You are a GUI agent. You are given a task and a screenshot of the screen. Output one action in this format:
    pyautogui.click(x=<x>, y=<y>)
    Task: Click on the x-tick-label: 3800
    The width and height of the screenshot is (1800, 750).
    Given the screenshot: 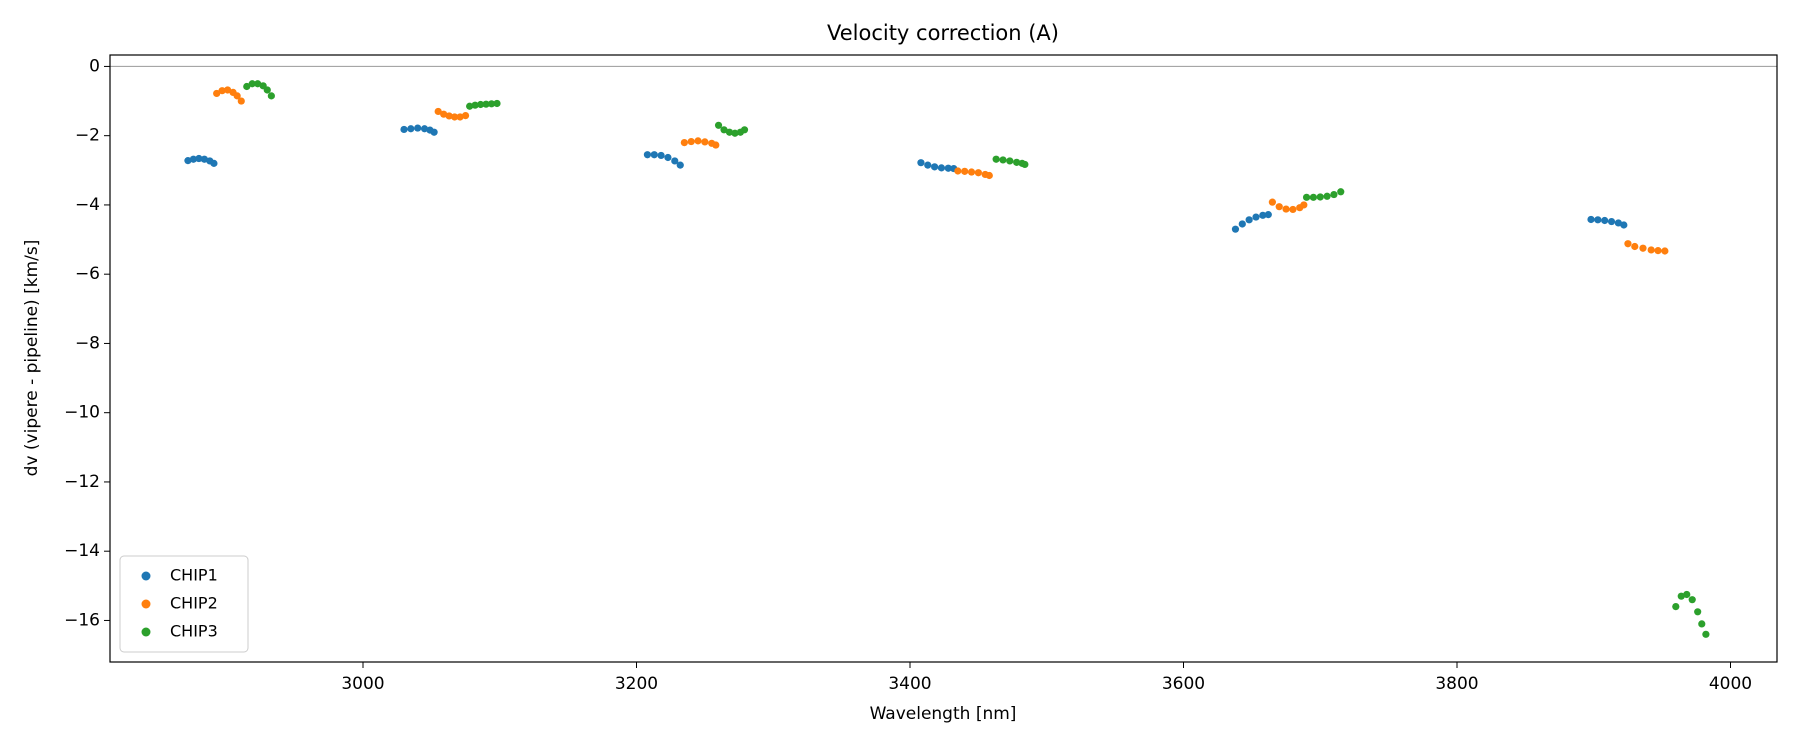 What is the action you would take?
    pyautogui.click(x=1456, y=684)
    